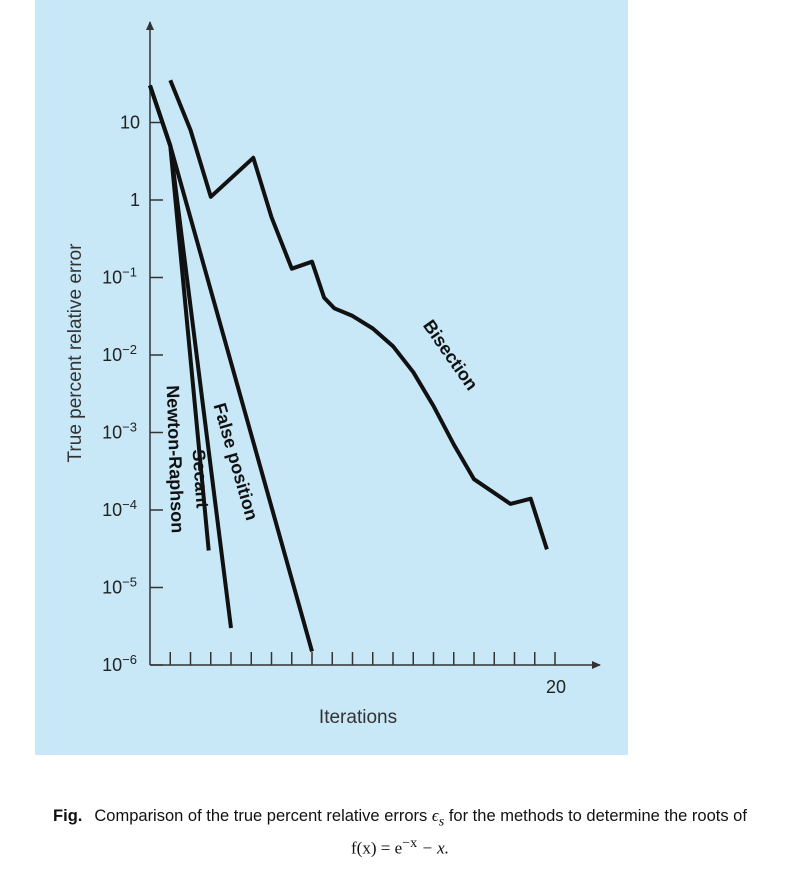 This screenshot has height=878, width=800. I want to click on y-tick-label-5: 10⁻⁴, so click(119, 508).